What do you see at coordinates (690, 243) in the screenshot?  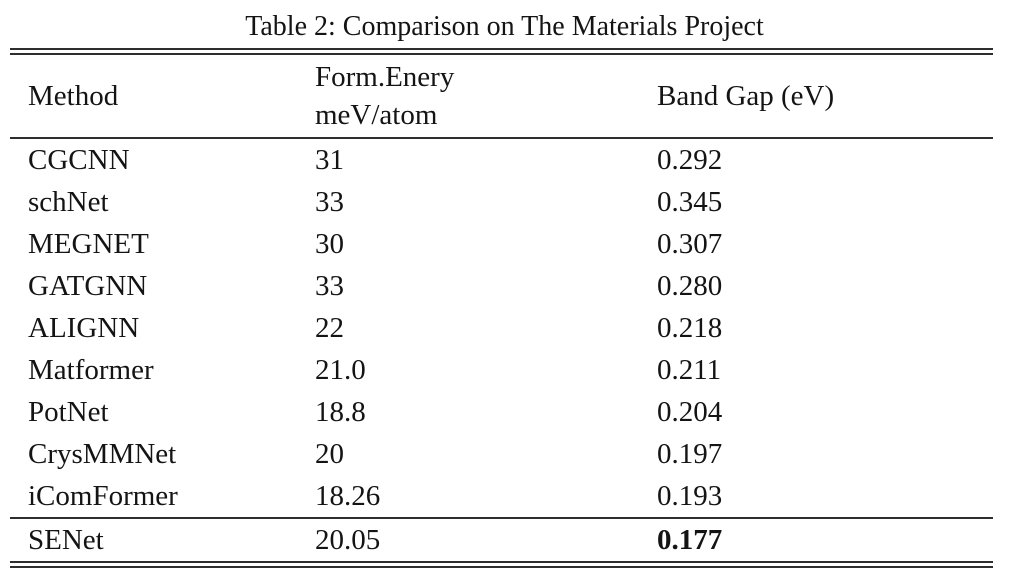 I see `band-gap-cell: 0.307` at bounding box center [690, 243].